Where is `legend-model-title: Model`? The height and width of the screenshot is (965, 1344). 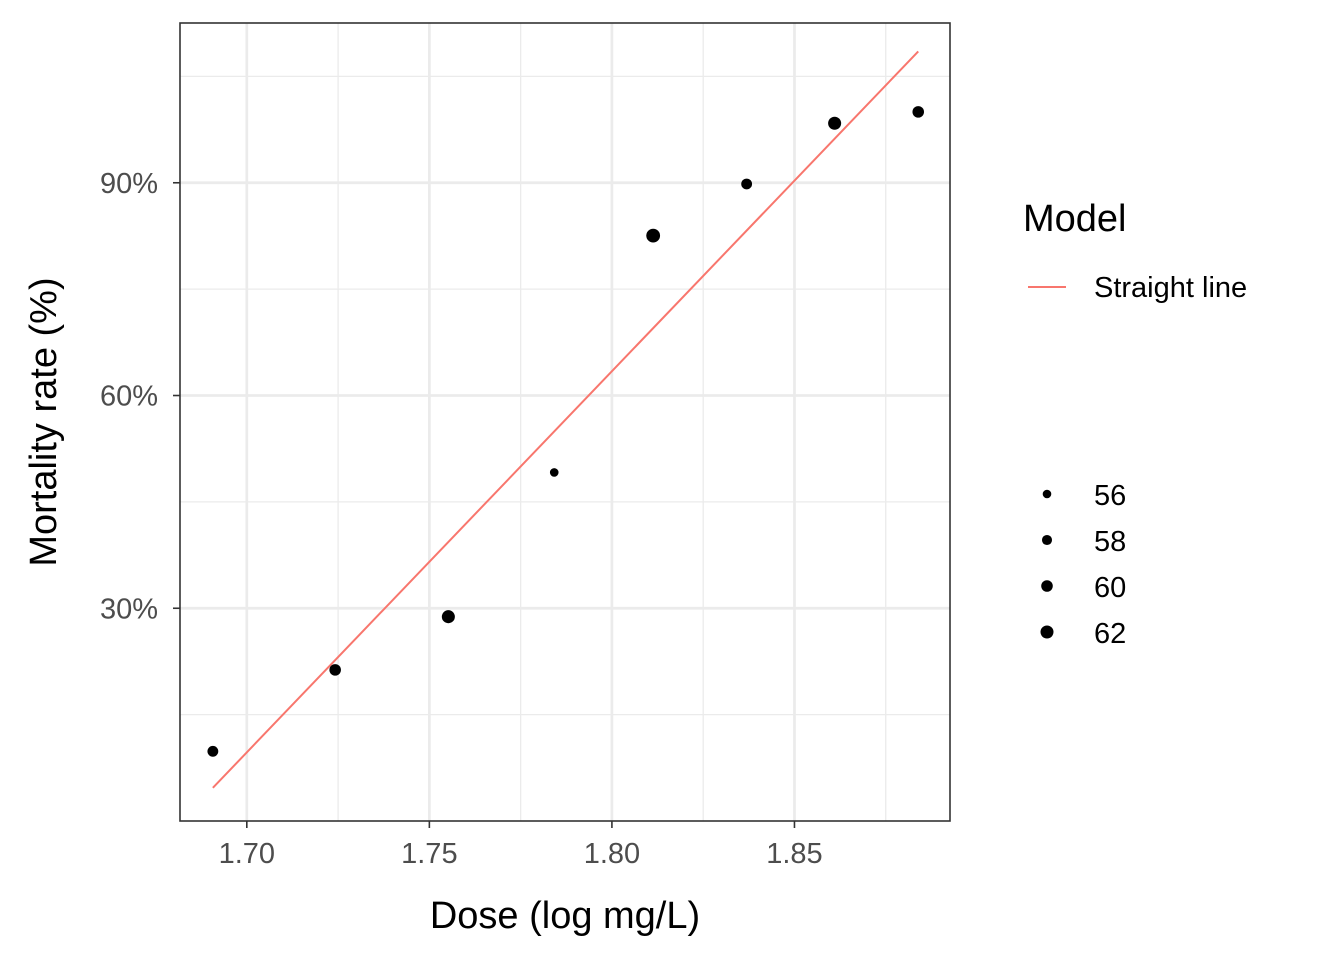
legend-model-title: Model is located at coordinates (1075, 219).